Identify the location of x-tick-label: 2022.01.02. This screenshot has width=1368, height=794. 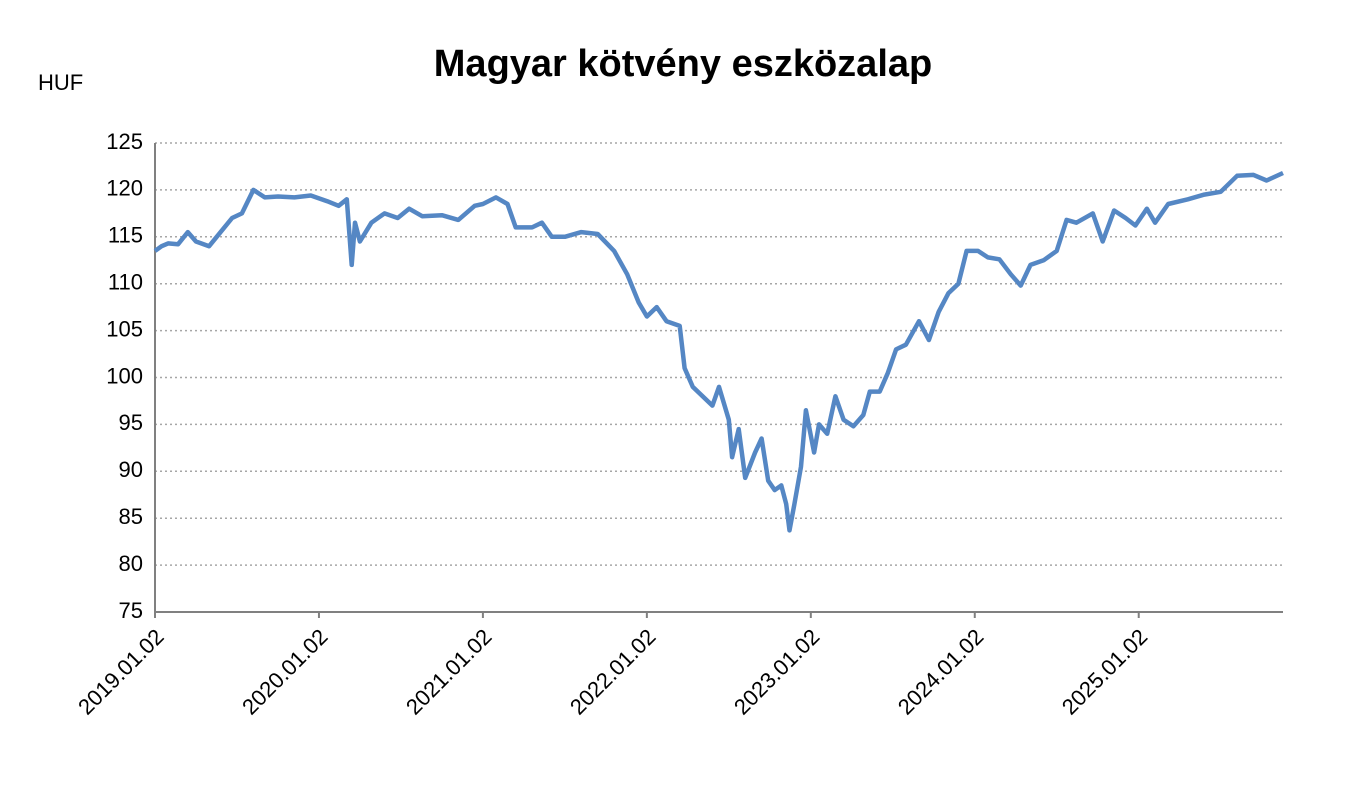
(613, 672).